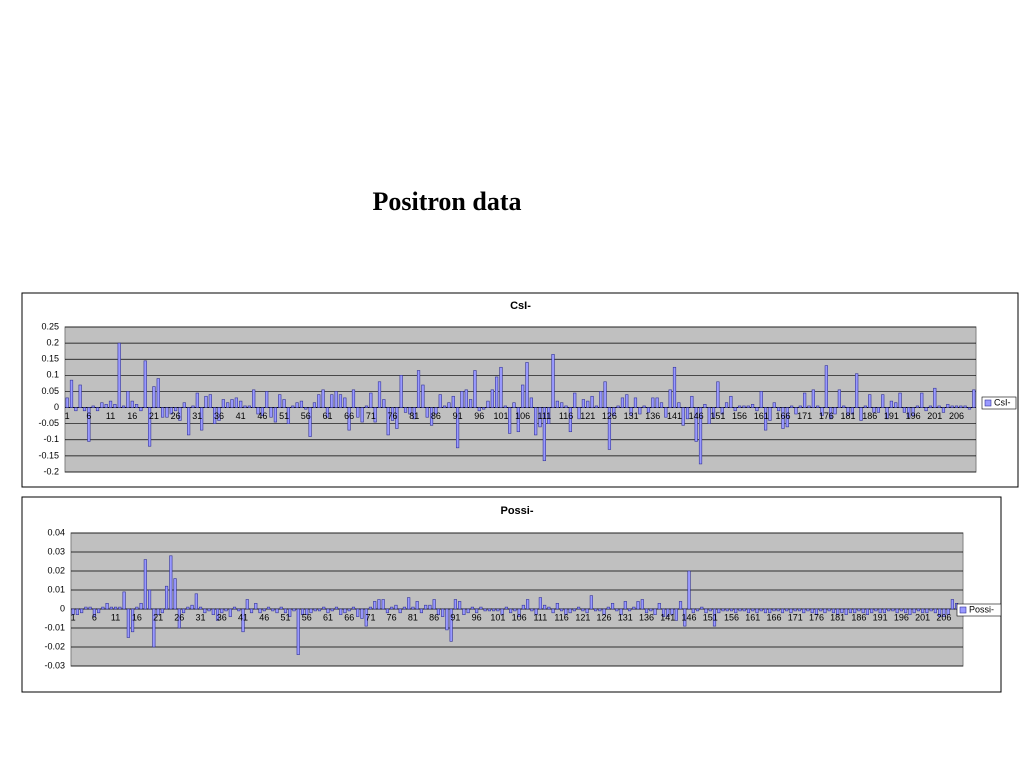 This screenshot has width=1024, height=768. Describe the element at coordinates (934, 416) in the screenshot. I see `x-tick-label: 201` at that location.